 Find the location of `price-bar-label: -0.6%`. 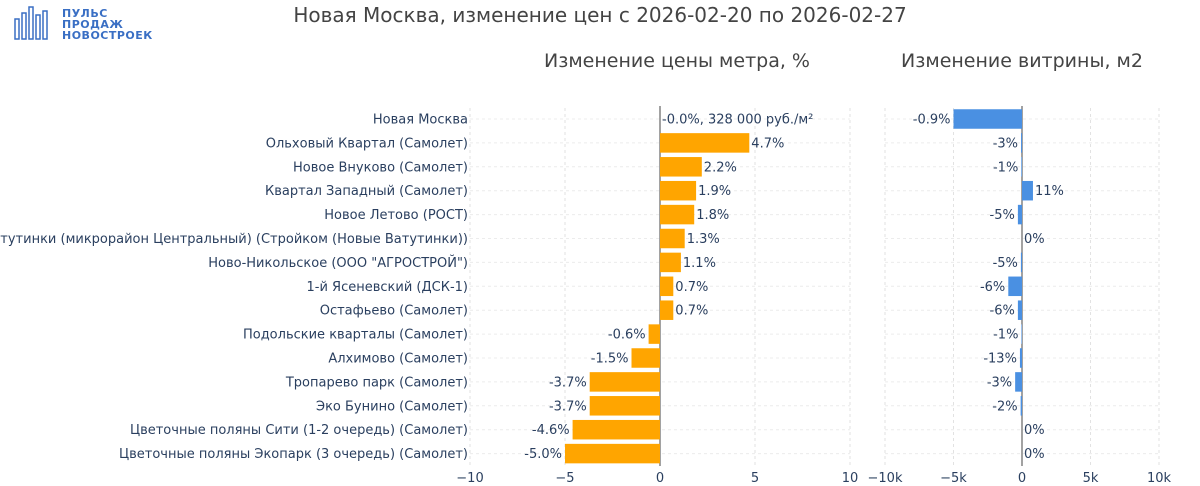

price-bar-label: -0.6% is located at coordinates (627, 335).